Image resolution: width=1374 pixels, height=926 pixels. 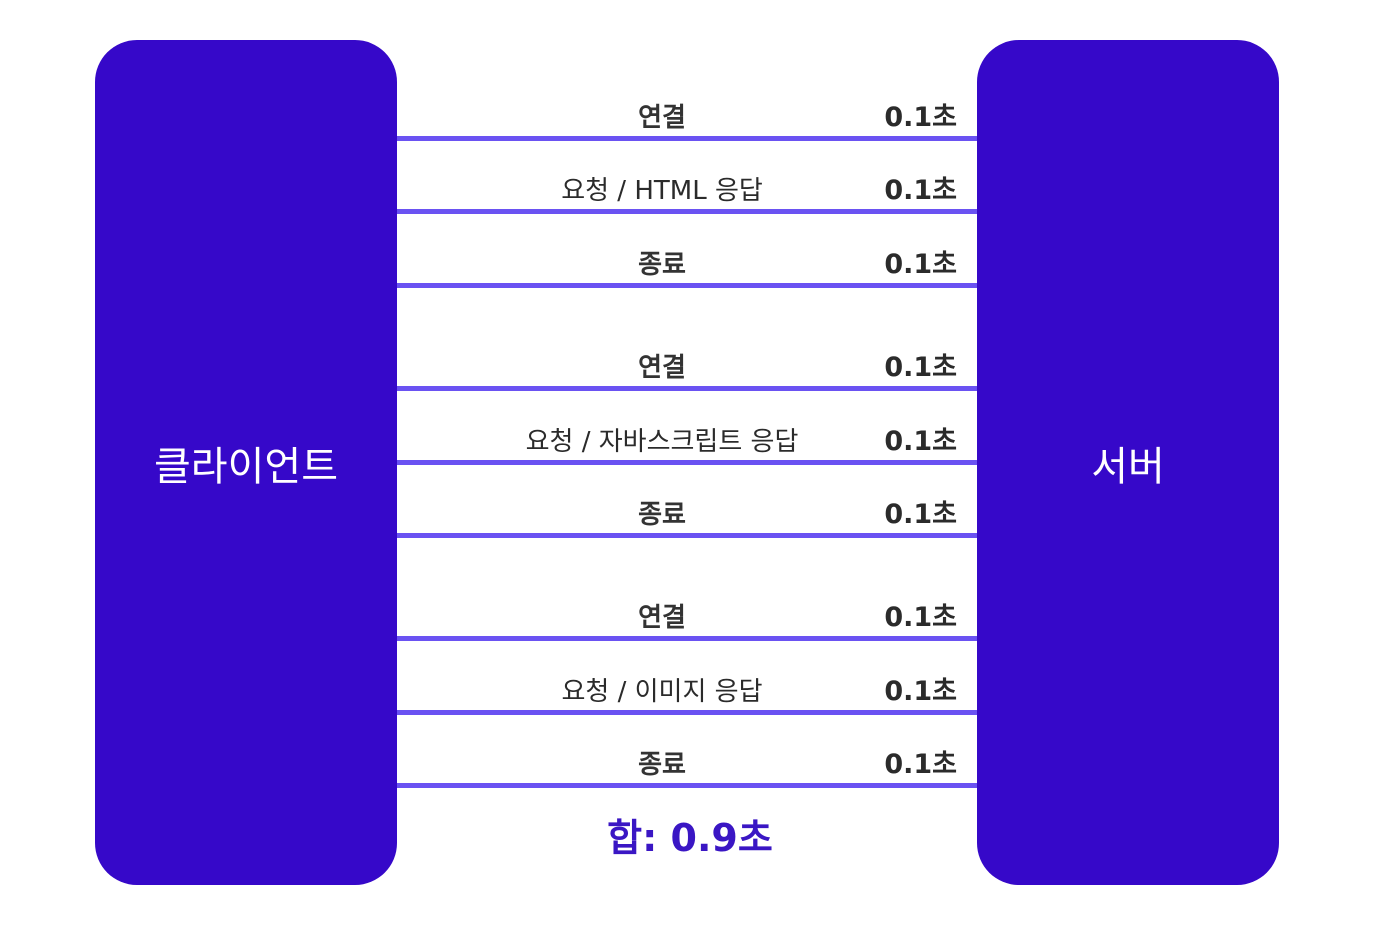 What do you see at coordinates (246, 466) in the screenshot?
I see `client-label: 클라이언트` at bounding box center [246, 466].